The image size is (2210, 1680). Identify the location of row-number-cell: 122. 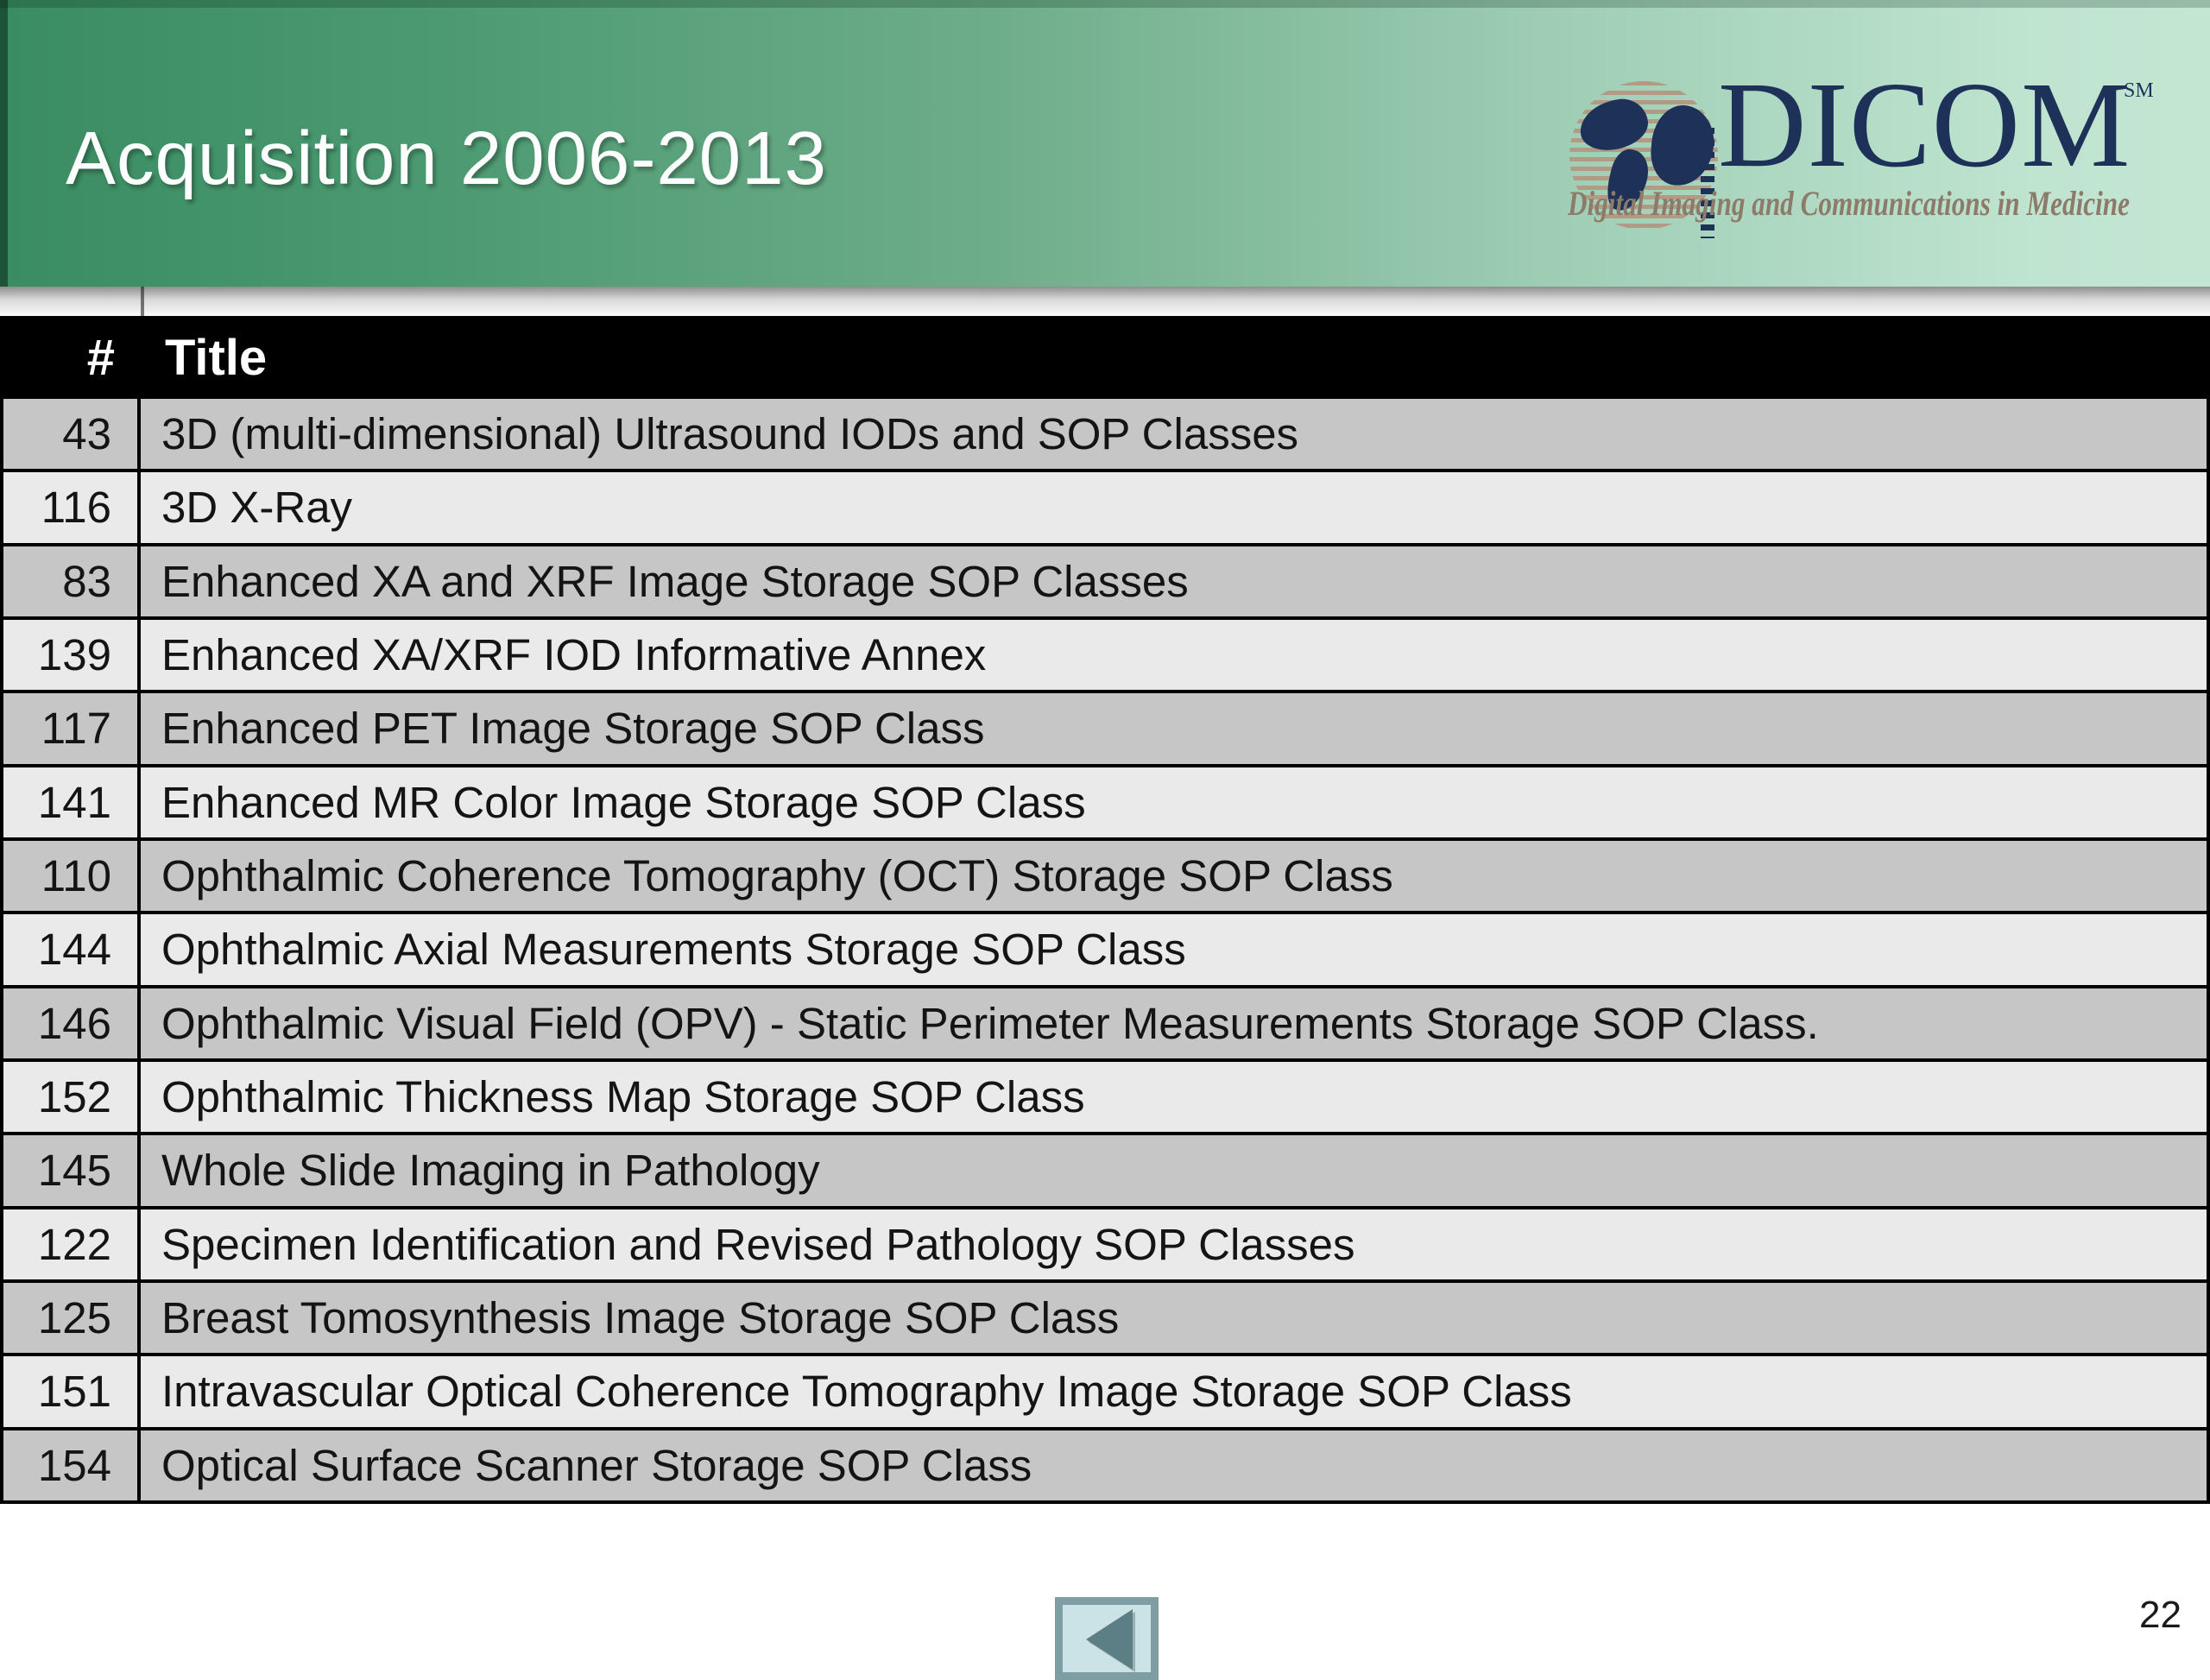
(72, 1244).